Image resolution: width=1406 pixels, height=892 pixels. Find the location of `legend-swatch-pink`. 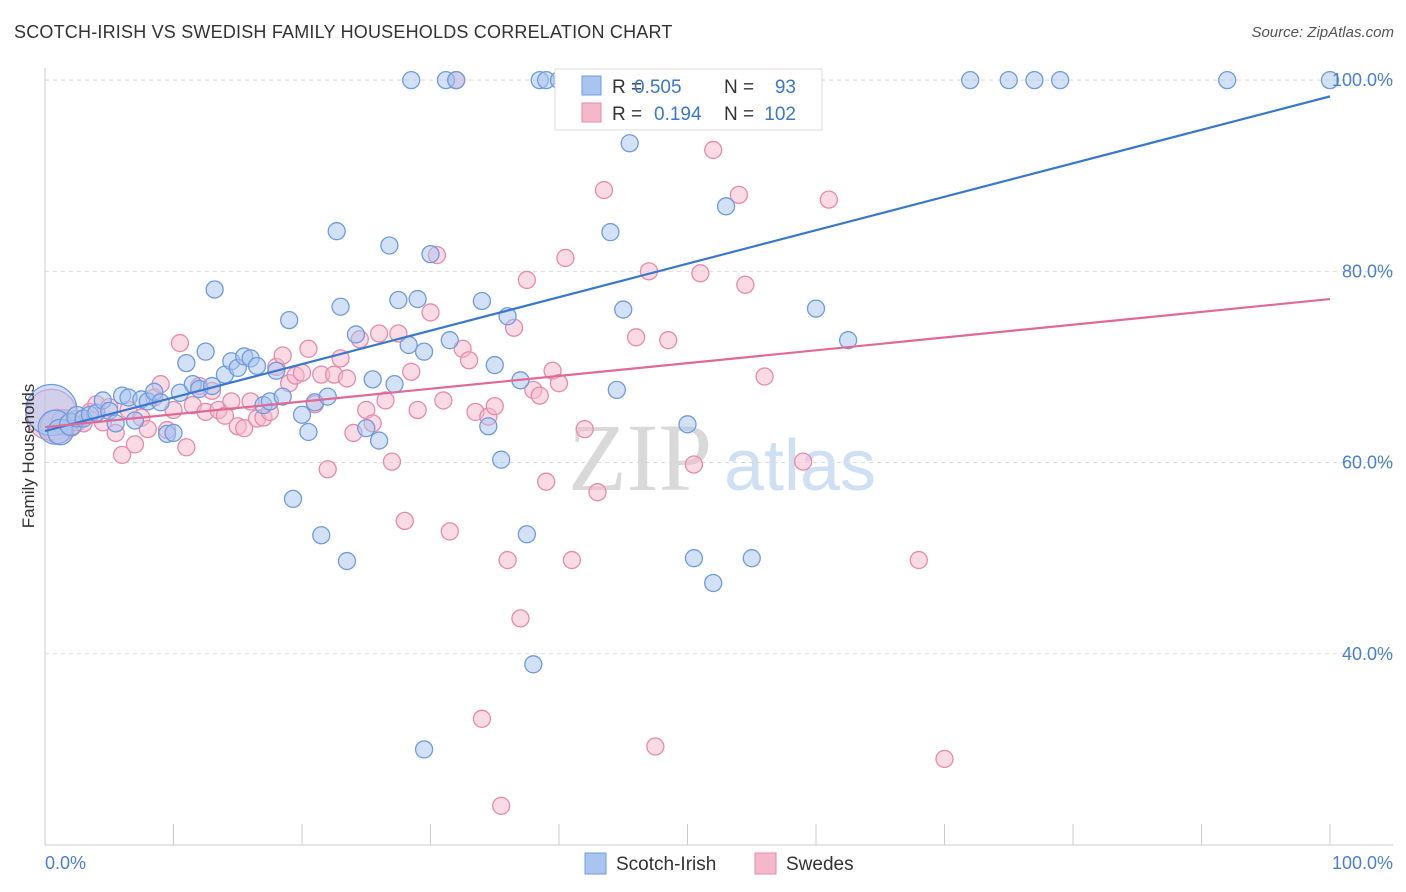

legend-swatch-pink is located at coordinates (591, 112).